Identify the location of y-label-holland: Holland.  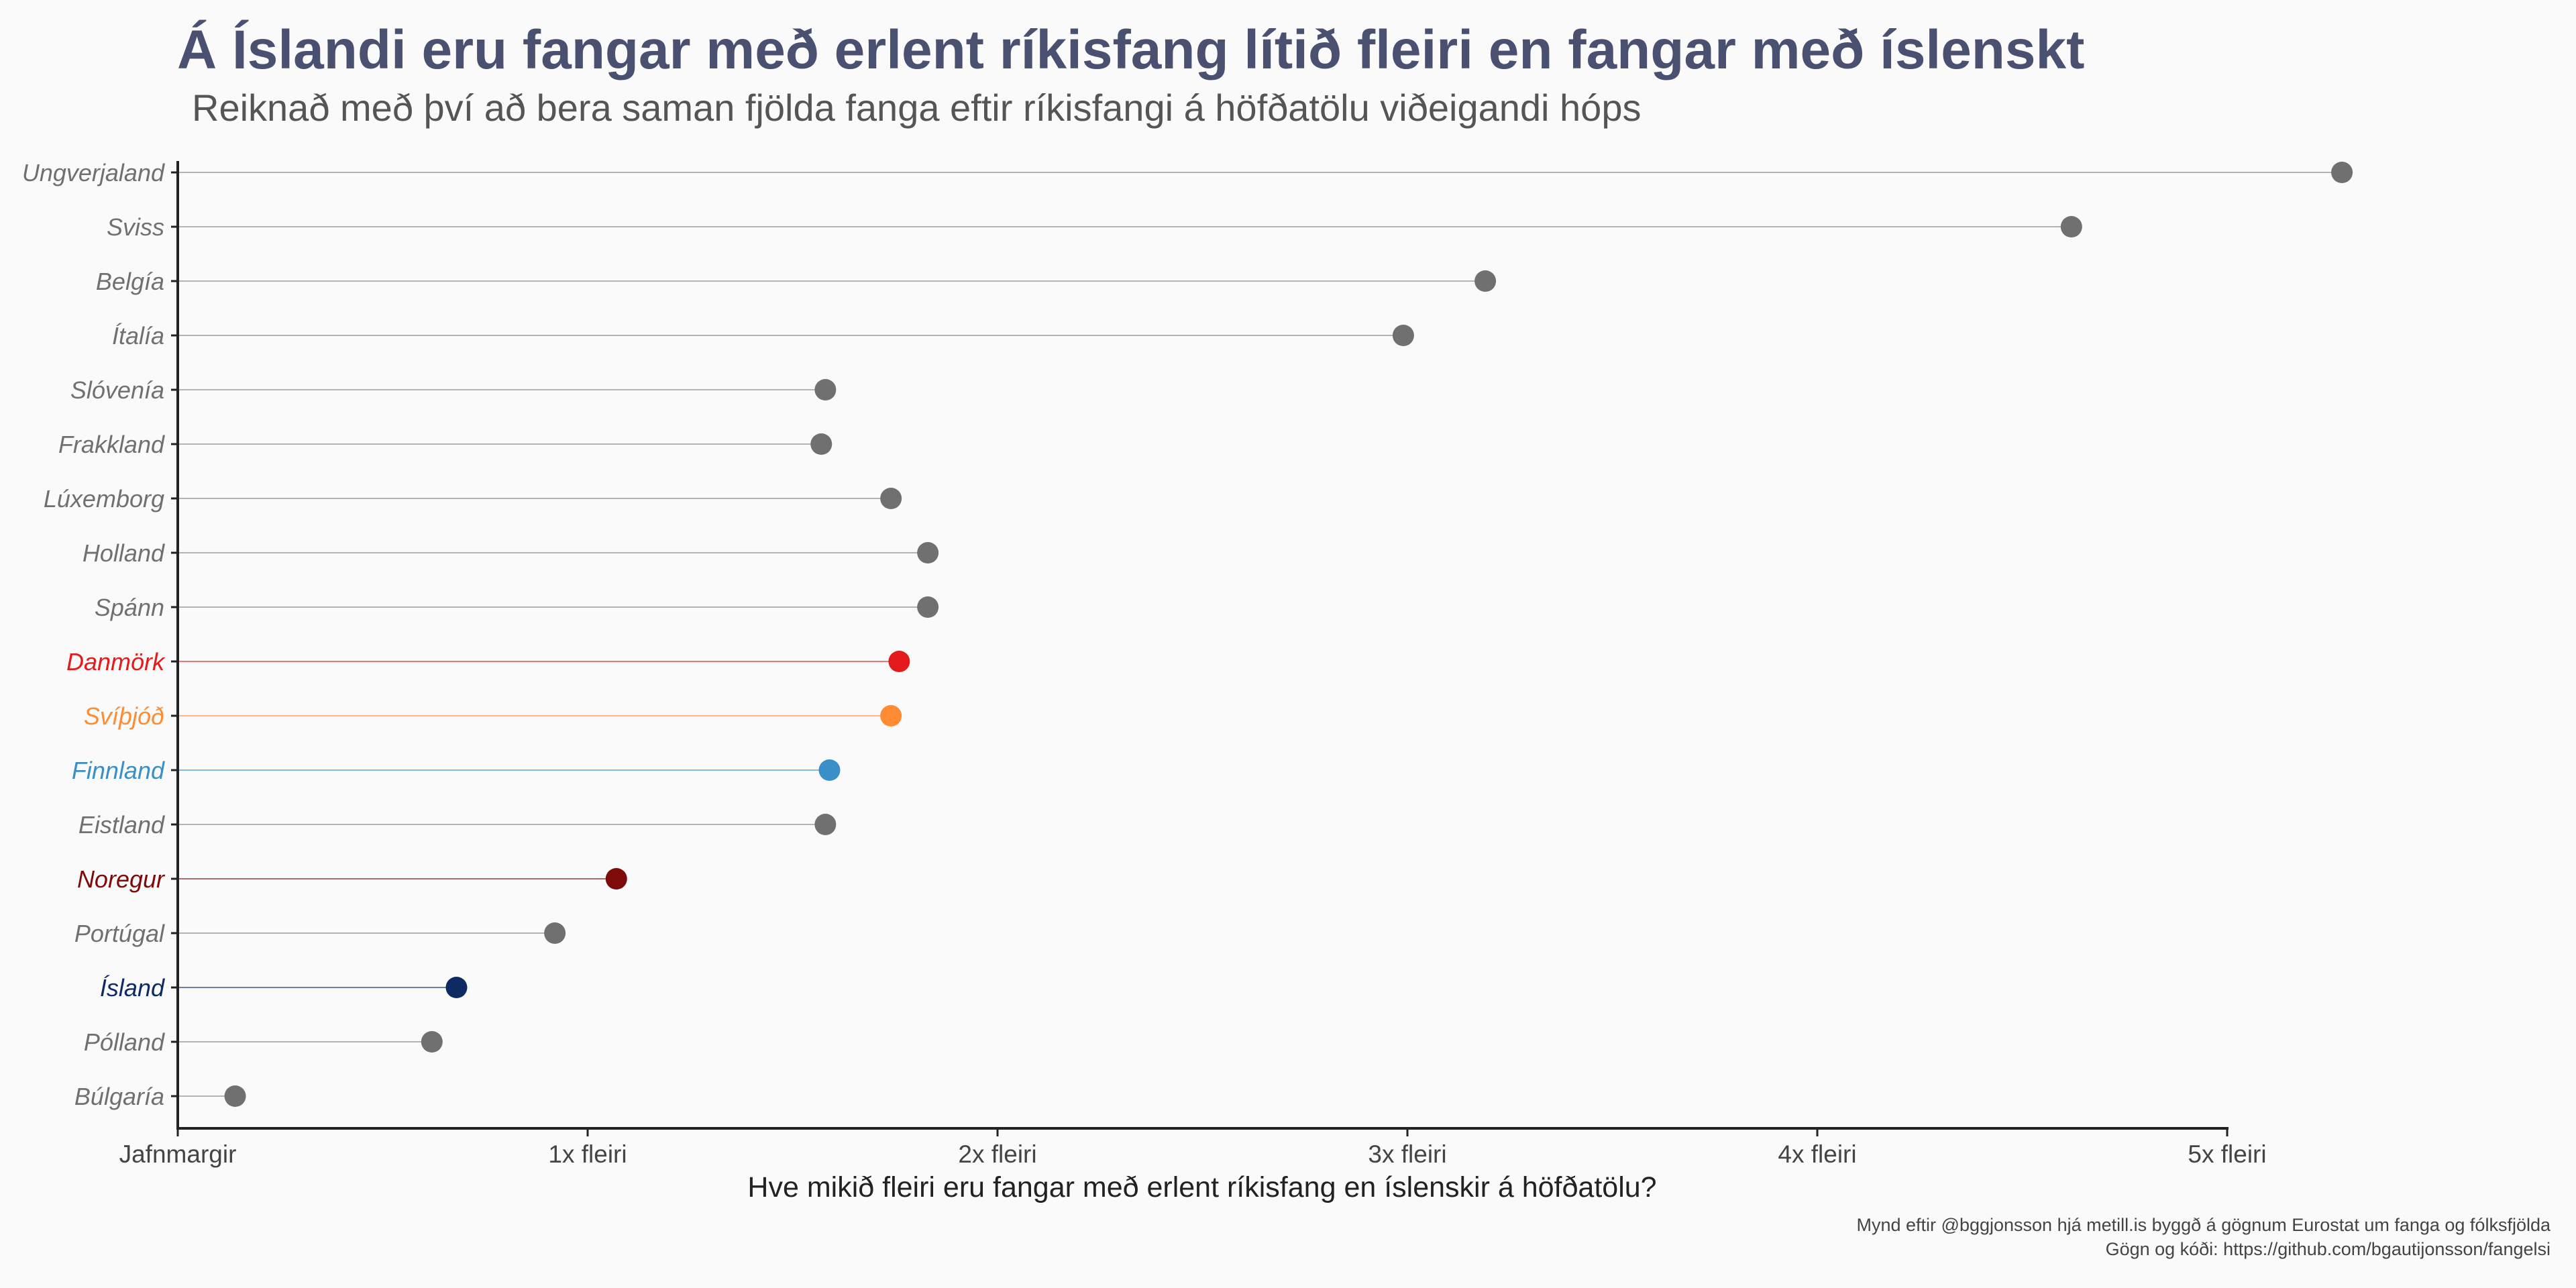
(124, 553).